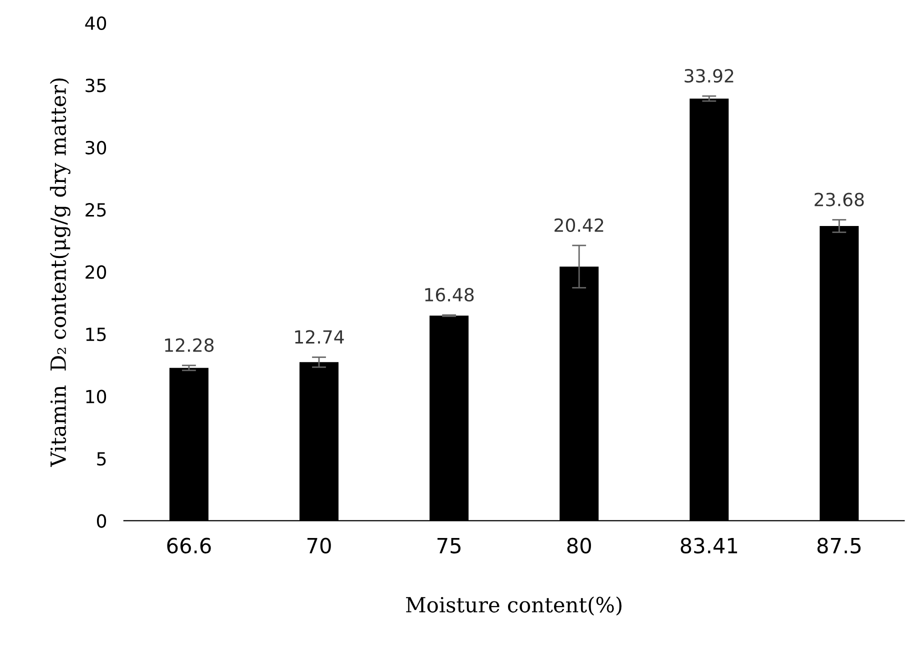 This screenshot has width=918, height=655. Describe the element at coordinates (96, 397) in the screenshot. I see `y-tick-label: 10` at that location.